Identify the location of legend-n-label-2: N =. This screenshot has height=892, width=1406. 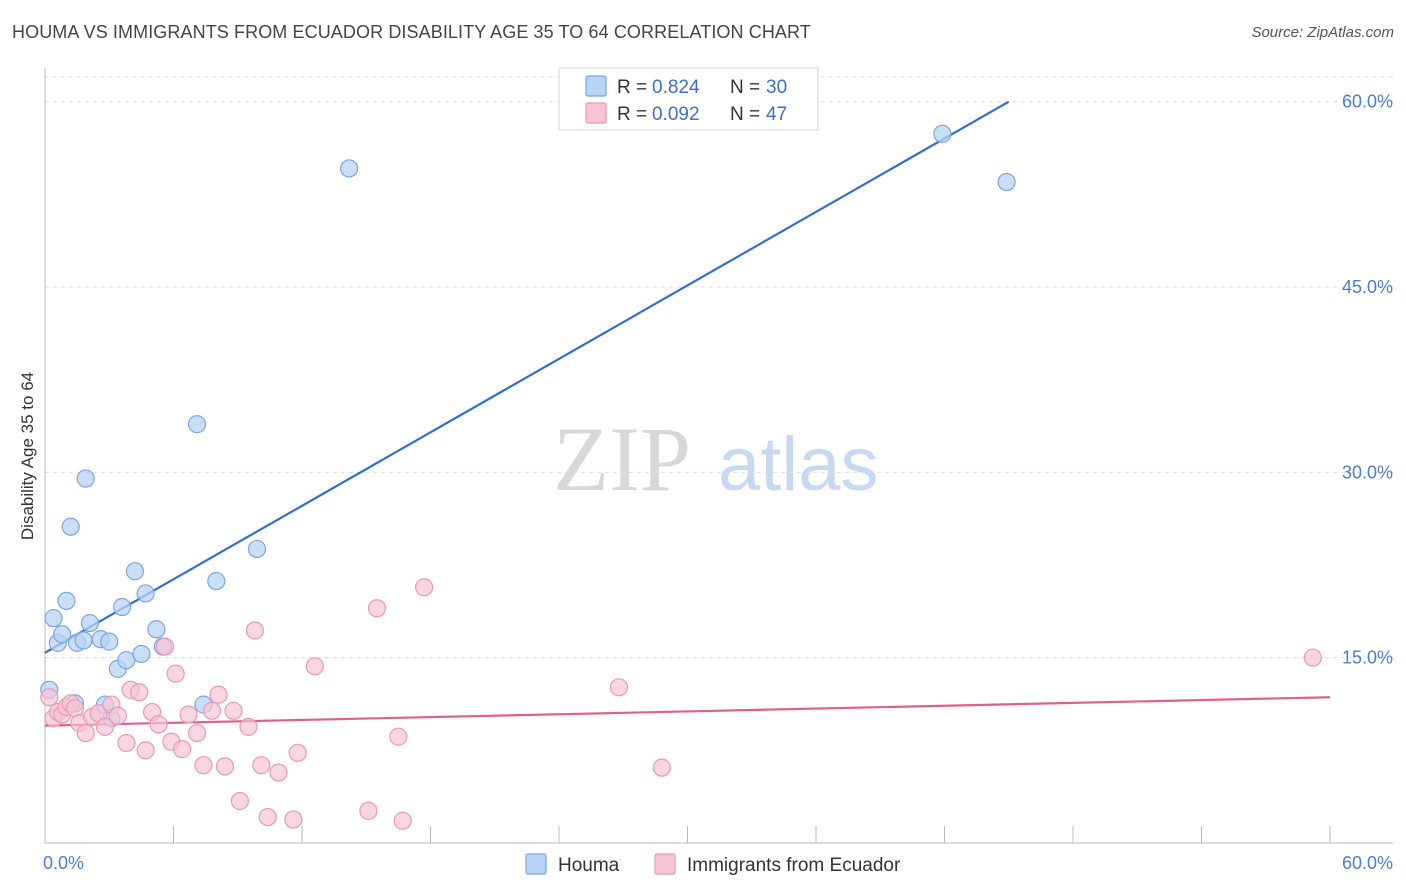
(745, 114).